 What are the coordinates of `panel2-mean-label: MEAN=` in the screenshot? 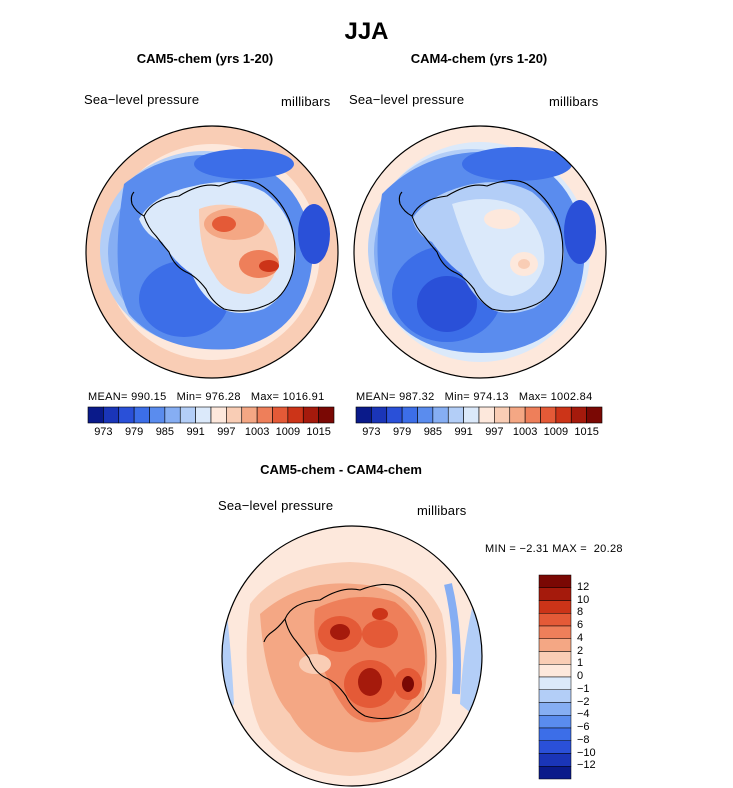 It's located at (376, 397).